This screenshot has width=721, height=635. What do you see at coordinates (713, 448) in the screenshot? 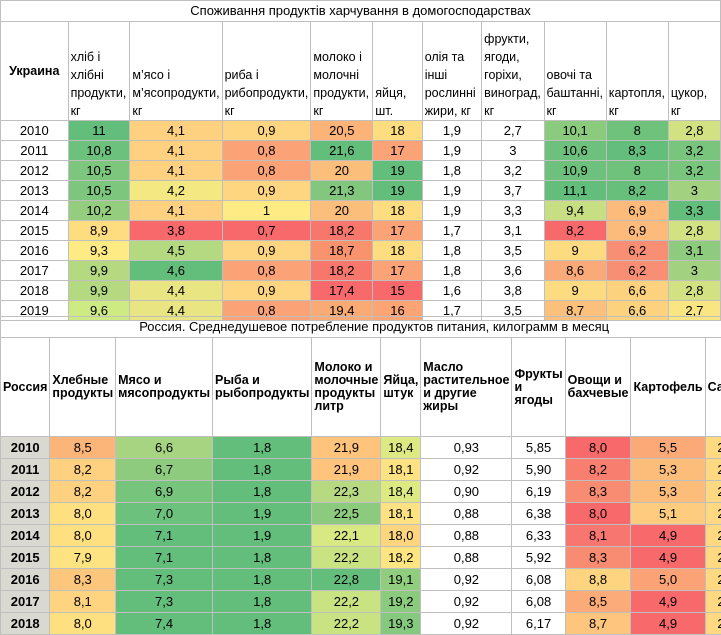
I see `russia-value-cell: 2,7` at bounding box center [713, 448].